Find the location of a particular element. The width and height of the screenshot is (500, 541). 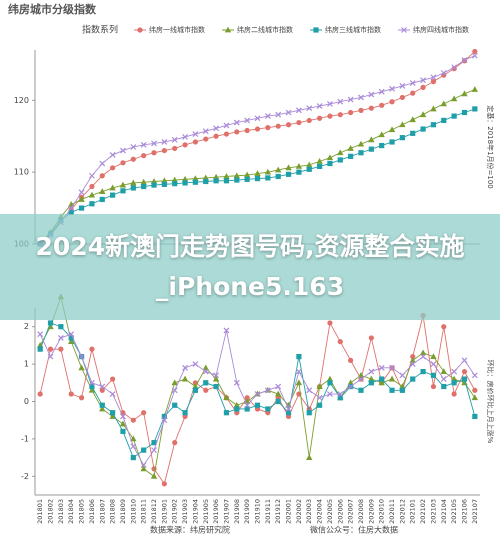

x-tick-label: 201811 is located at coordinates (144, 511).